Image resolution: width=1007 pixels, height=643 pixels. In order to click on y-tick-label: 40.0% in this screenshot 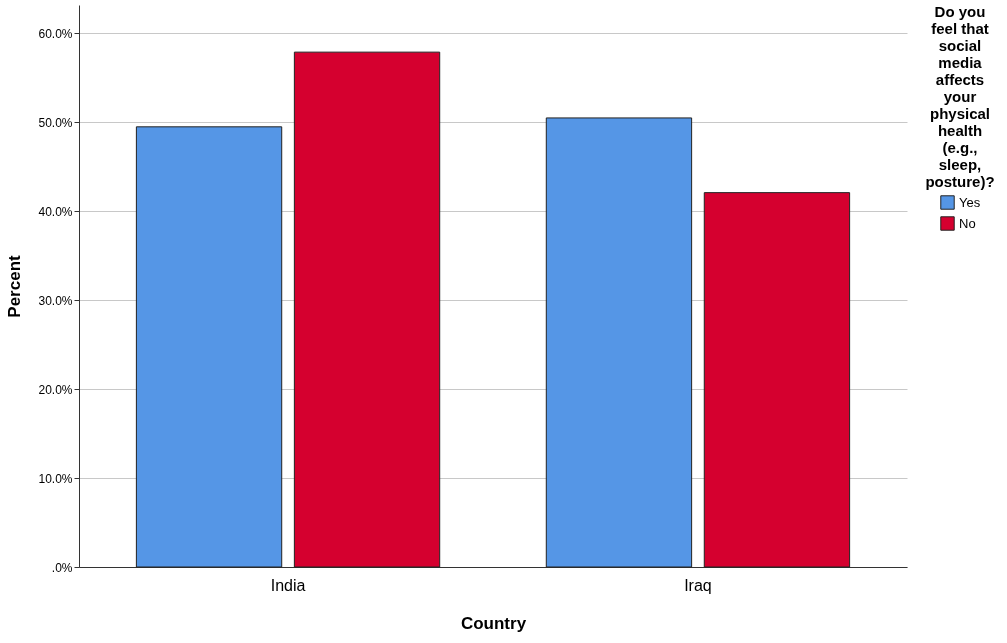, I will do `click(55, 211)`.